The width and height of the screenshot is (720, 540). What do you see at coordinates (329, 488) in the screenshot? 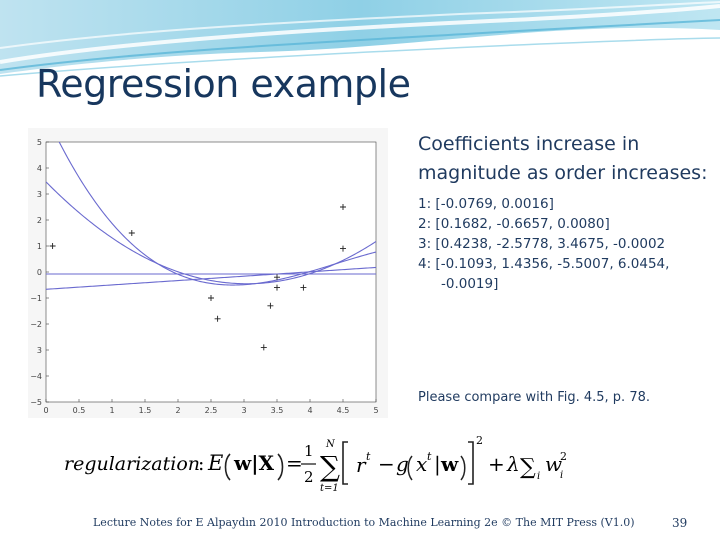
I see `sum-lower-limit: t=1` at bounding box center [329, 488].